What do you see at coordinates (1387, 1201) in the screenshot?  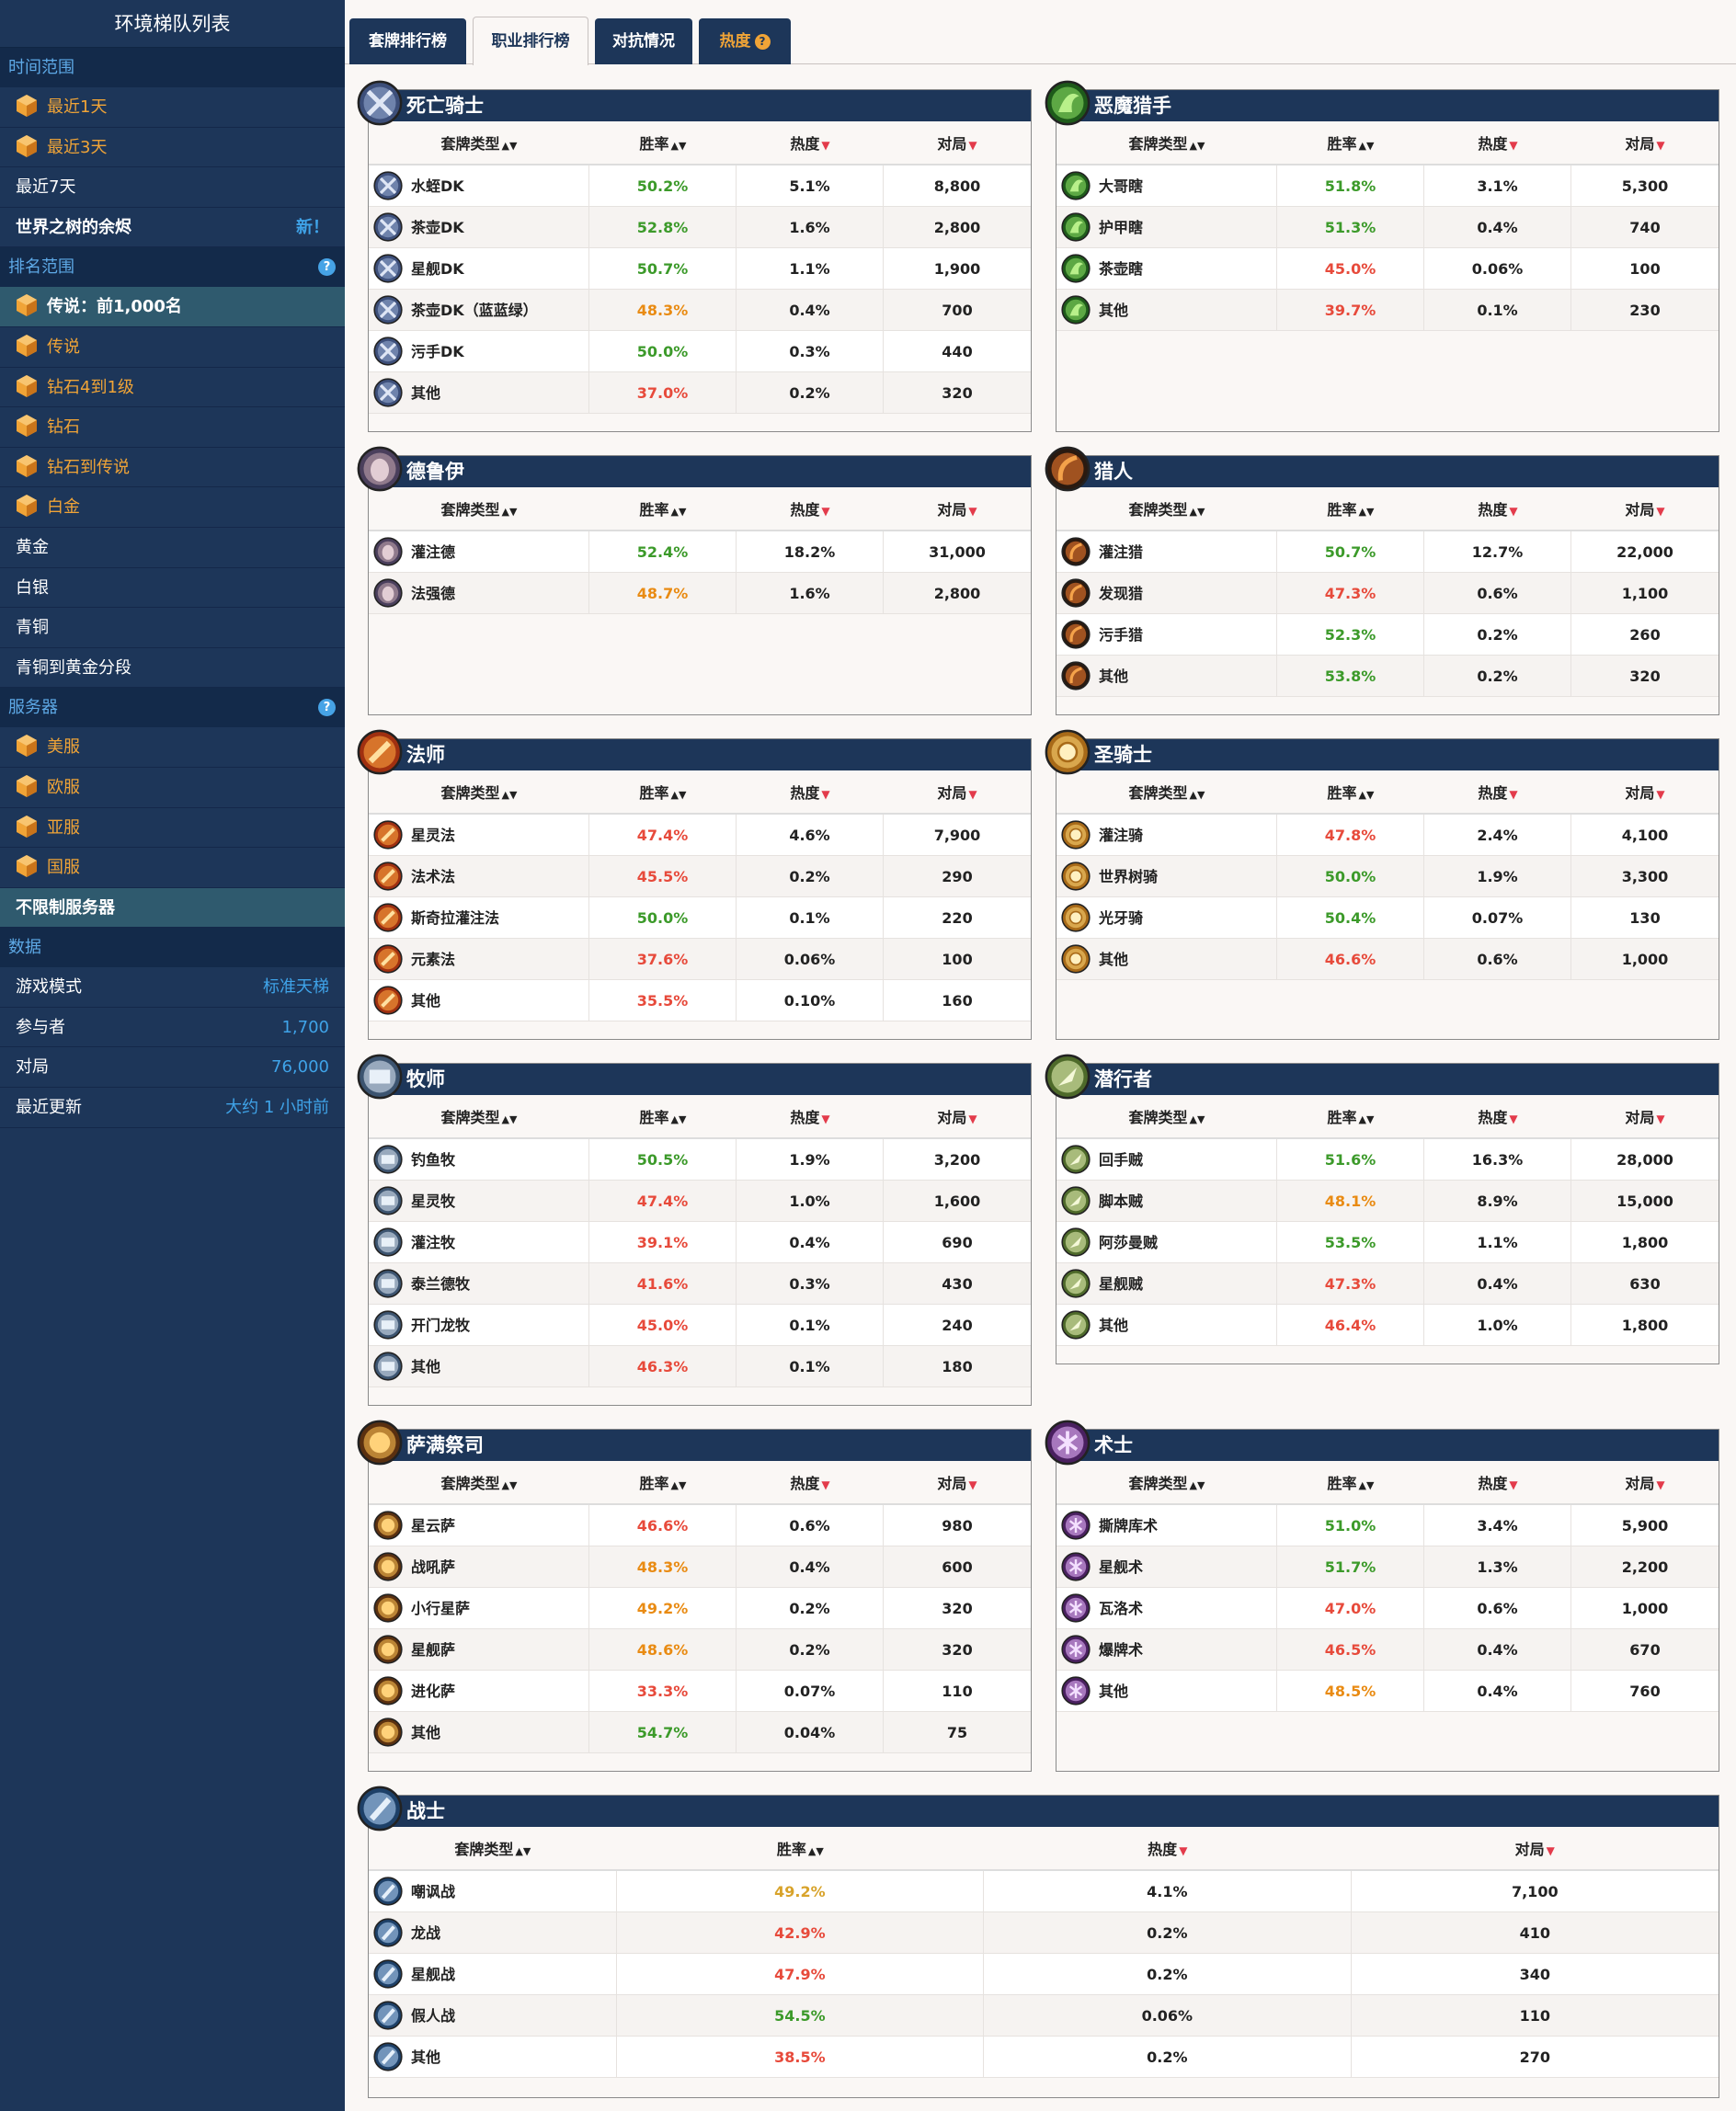 I see `table-row: 脚本贼 48.1% 8.9% 15,000` at bounding box center [1387, 1201].